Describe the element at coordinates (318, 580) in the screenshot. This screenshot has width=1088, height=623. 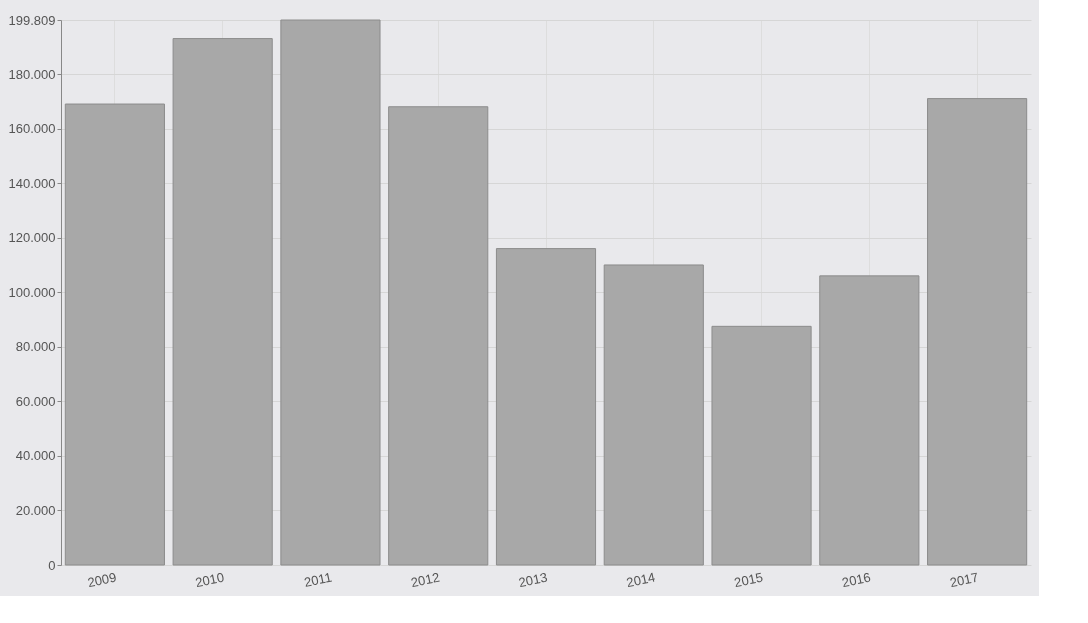
I see `x-tick-label: 2011` at that location.